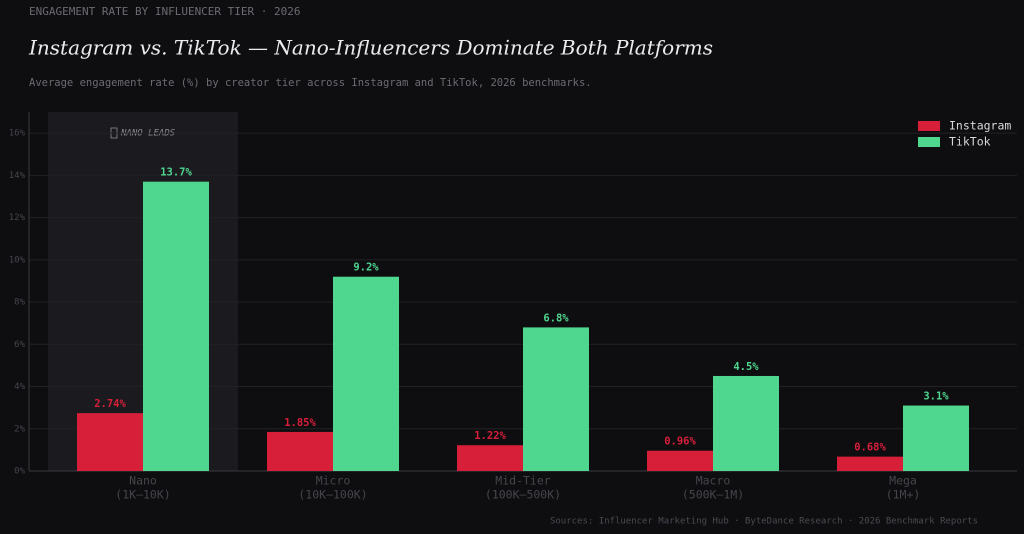 This screenshot has height=534, width=1024. What do you see at coordinates (300, 423) in the screenshot?
I see `value-label: 1.85%` at bounding box center [300, 423].